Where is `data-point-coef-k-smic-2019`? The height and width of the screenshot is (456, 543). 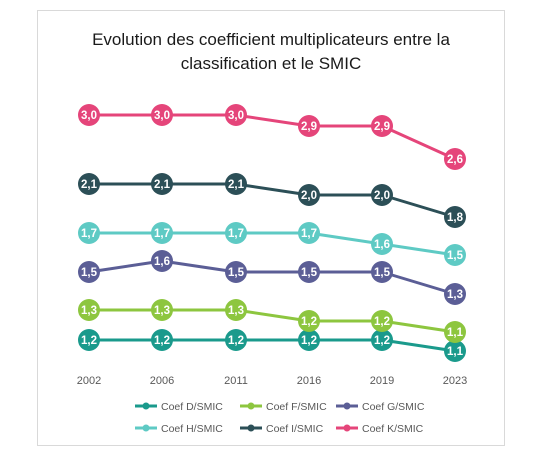
data-point-coef-k-smic-2019 is located at coordinates (382, 126).